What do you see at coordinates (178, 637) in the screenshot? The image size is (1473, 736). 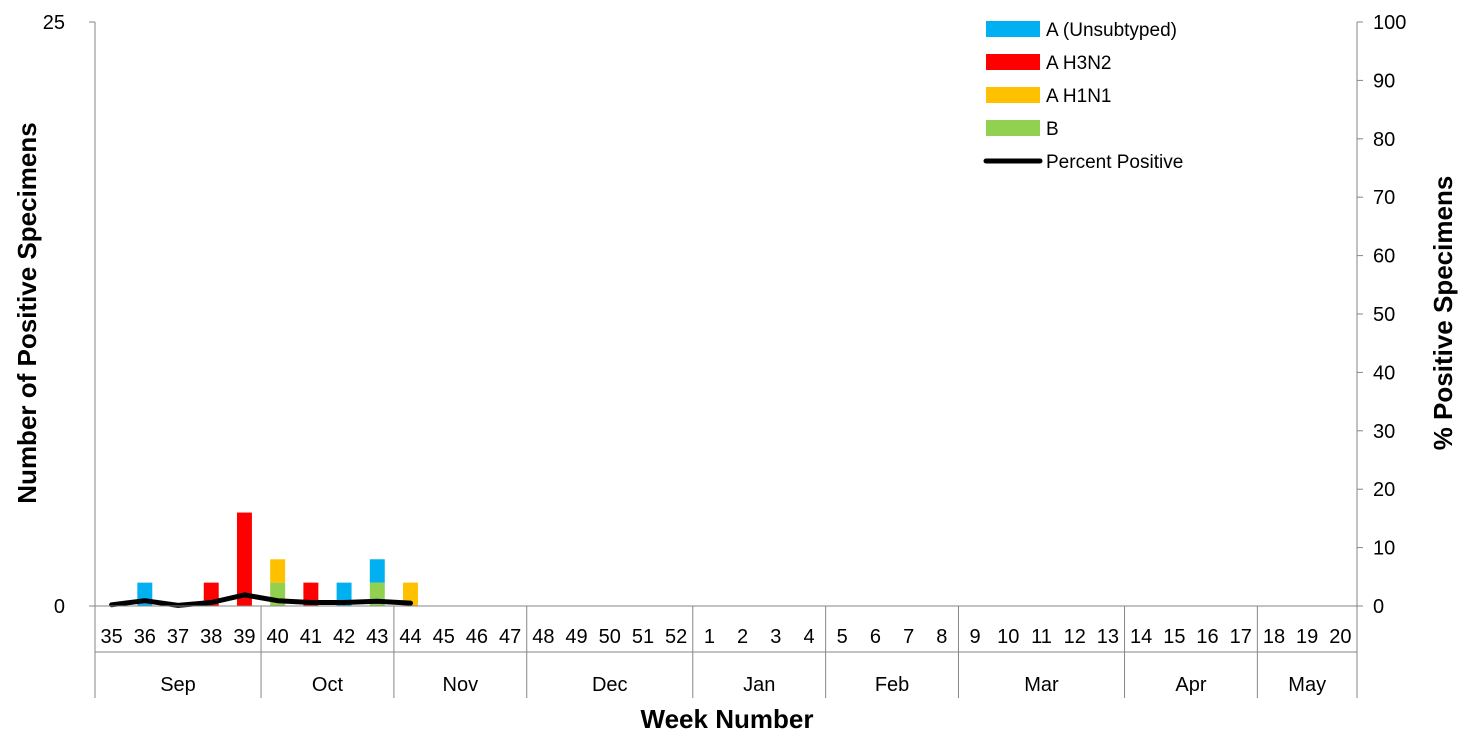 I see `week-label: 37` at bounding box center [178, 637].